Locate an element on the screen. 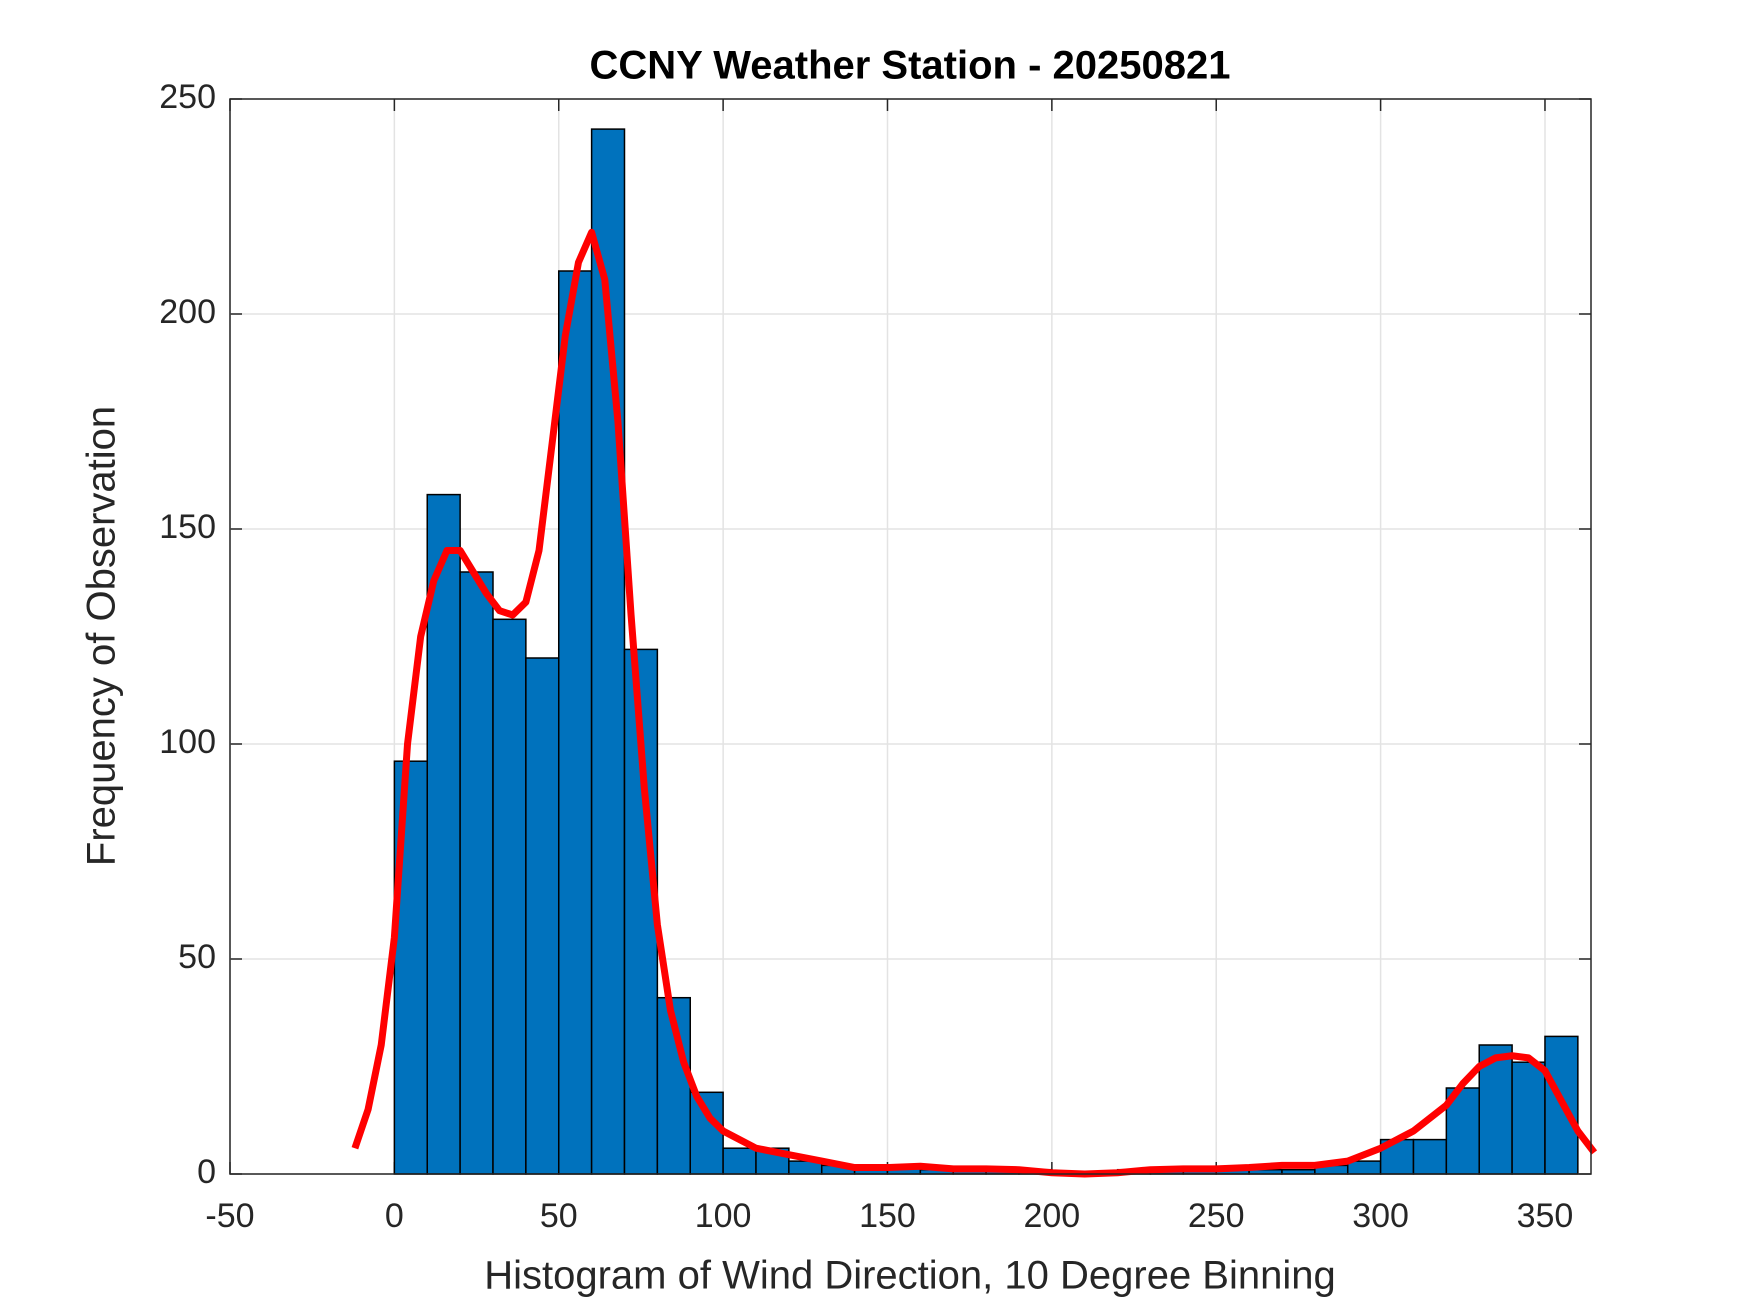  x-tick-label: 300 is located at coordinates (1380, 1216).